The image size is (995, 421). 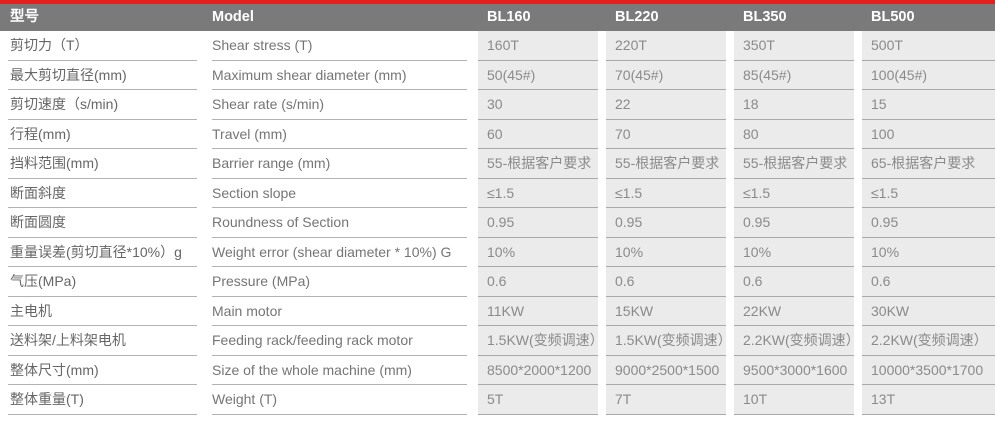 What do you see at coordinates (794, 282) in the screenshot?
I see `spec-value-bl350: 0.6` at bounding box center [794, 282].